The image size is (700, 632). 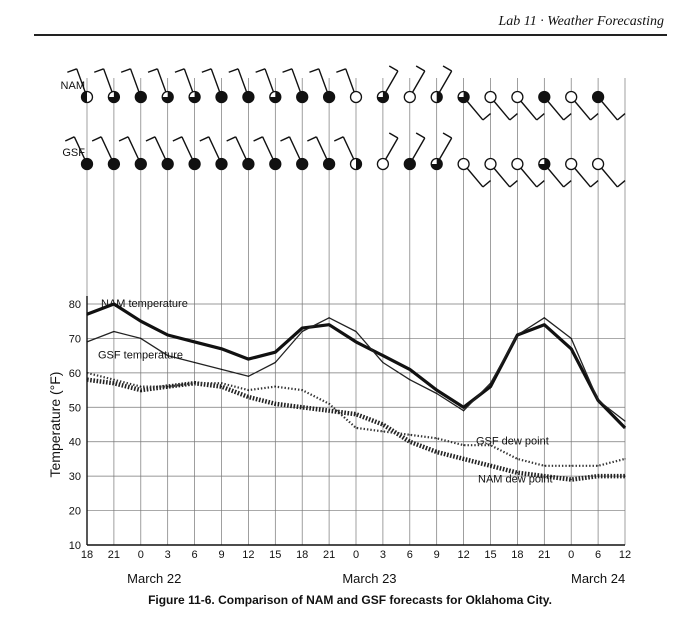 I want to click on y-tick-label: 30, so click(x=75, y=477).